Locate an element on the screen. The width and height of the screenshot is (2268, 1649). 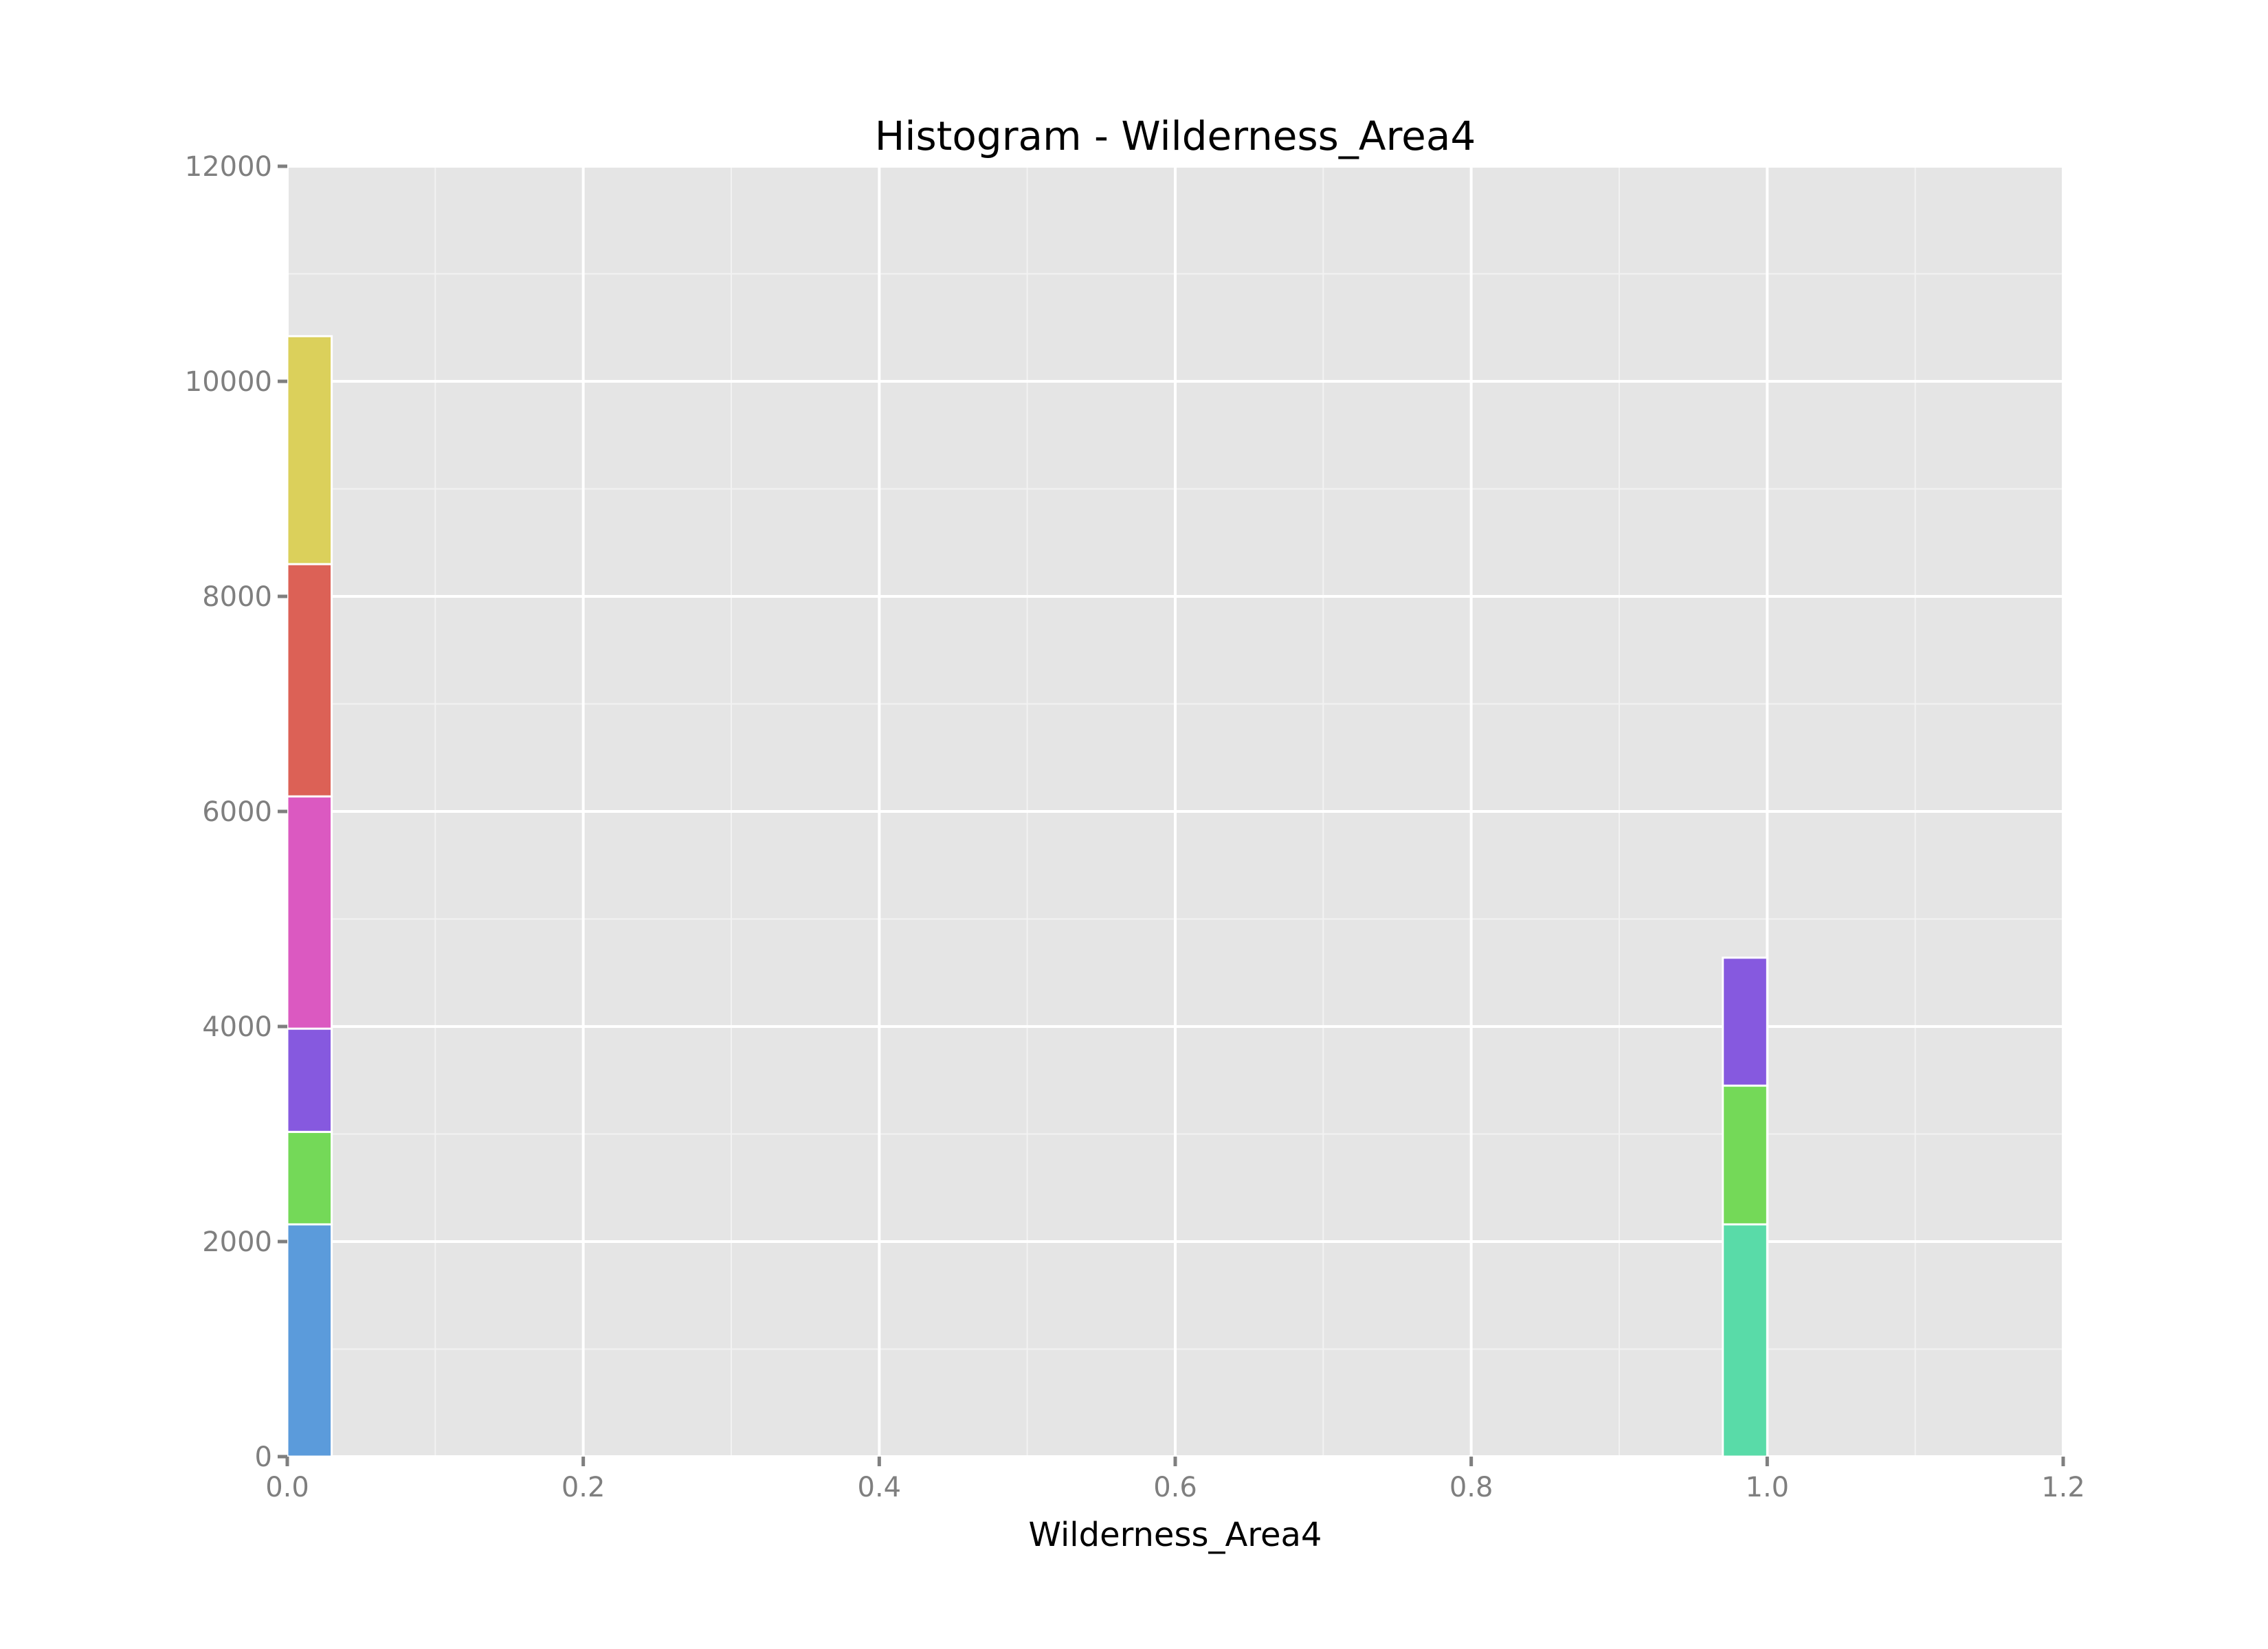
y-tick-label: 6000 is located at coordinates (237, 812).